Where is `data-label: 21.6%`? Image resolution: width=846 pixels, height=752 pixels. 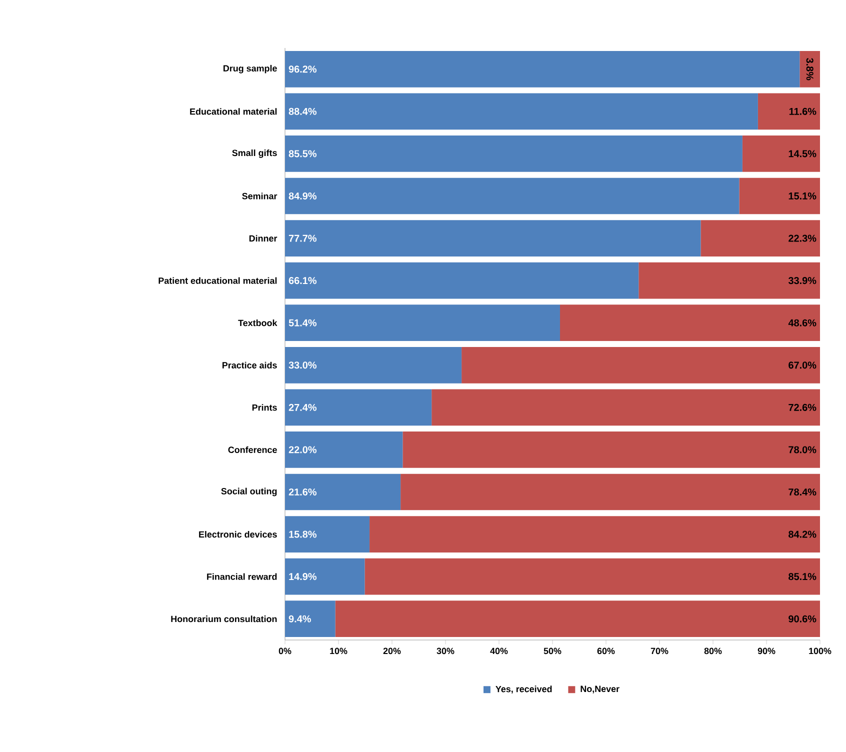
data-label: 21.6% is located at coordinates (302, 492).